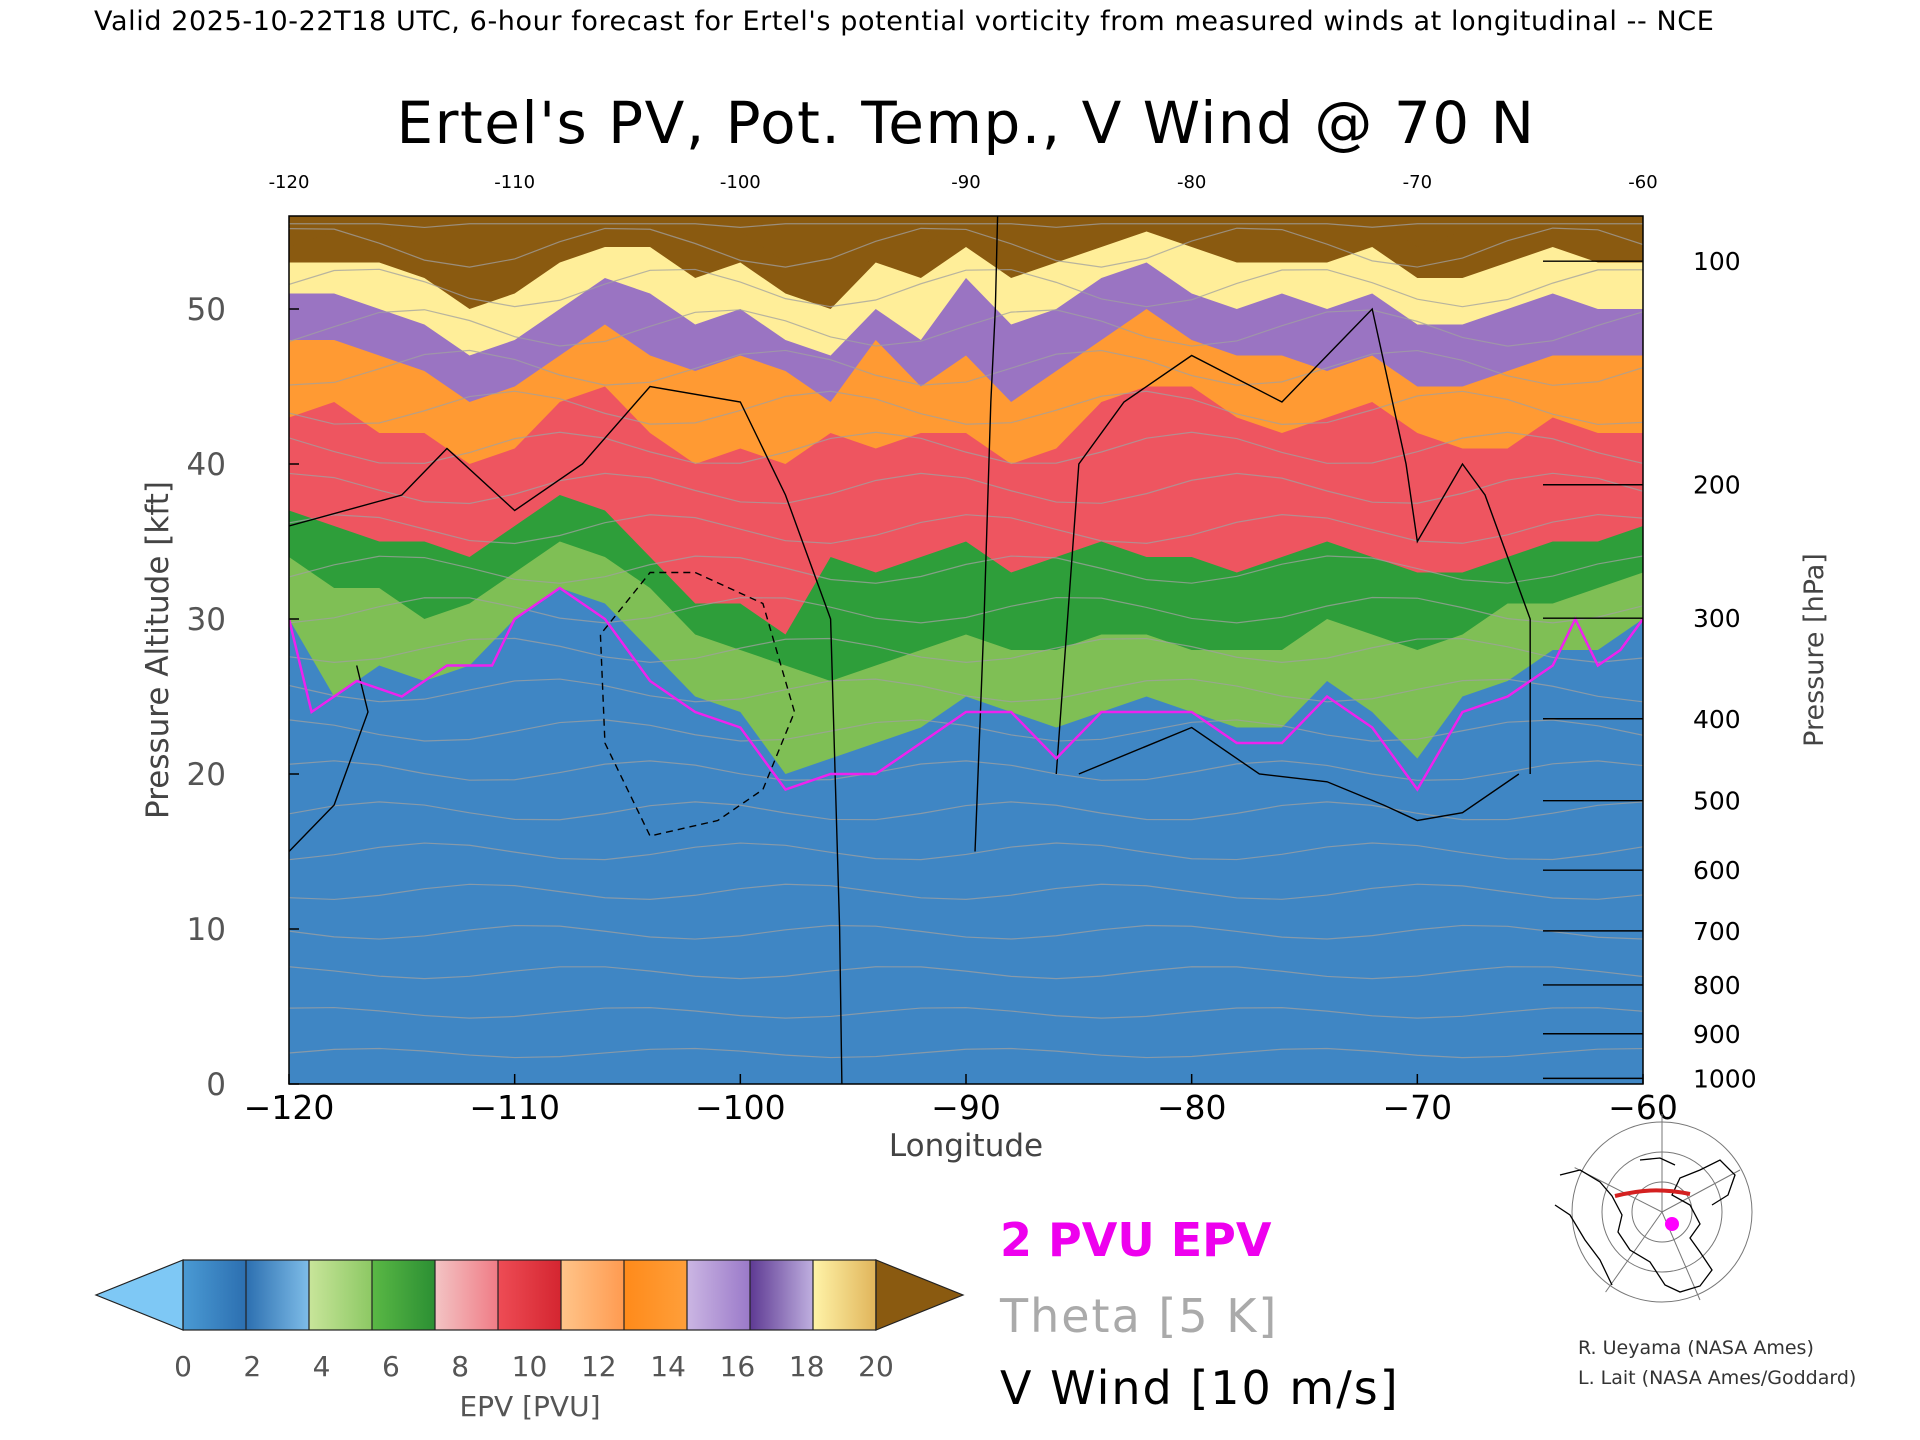 This screenshot has height=1440, width=1920. What do you see at coordinates (740, 182) in the screenshot?
I see `top-tick-label: -100` at bounding box center [740, 182].